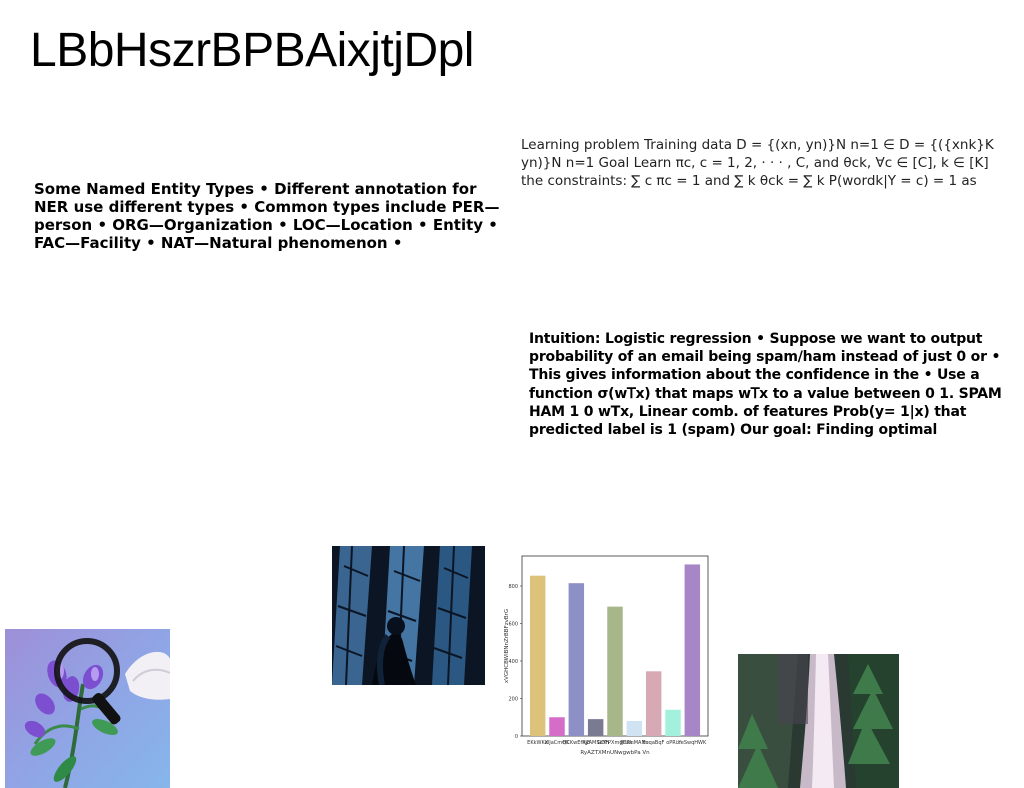 This screenshot has height=788, width=1024. I want to click on y-tick-label: 200, so click(513, 699).